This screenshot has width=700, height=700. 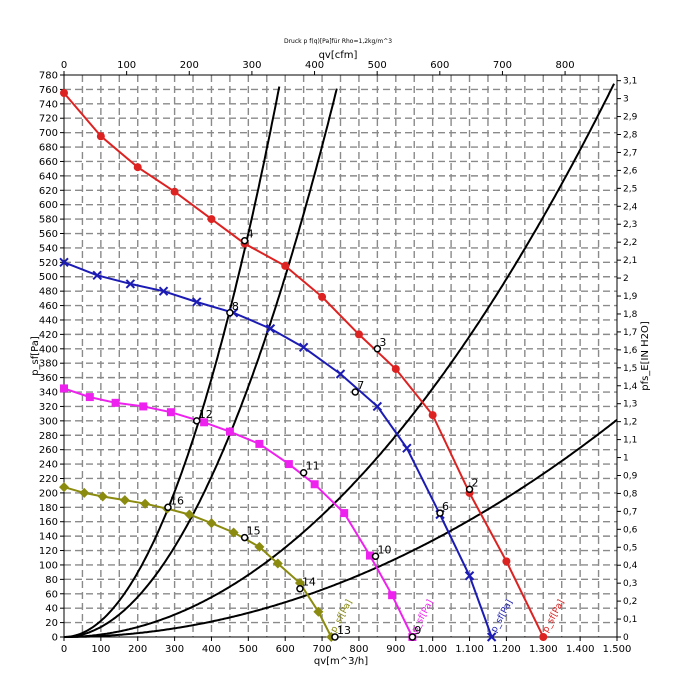 I want to click on operating-point-label: 10, so click(x=385, y=549).